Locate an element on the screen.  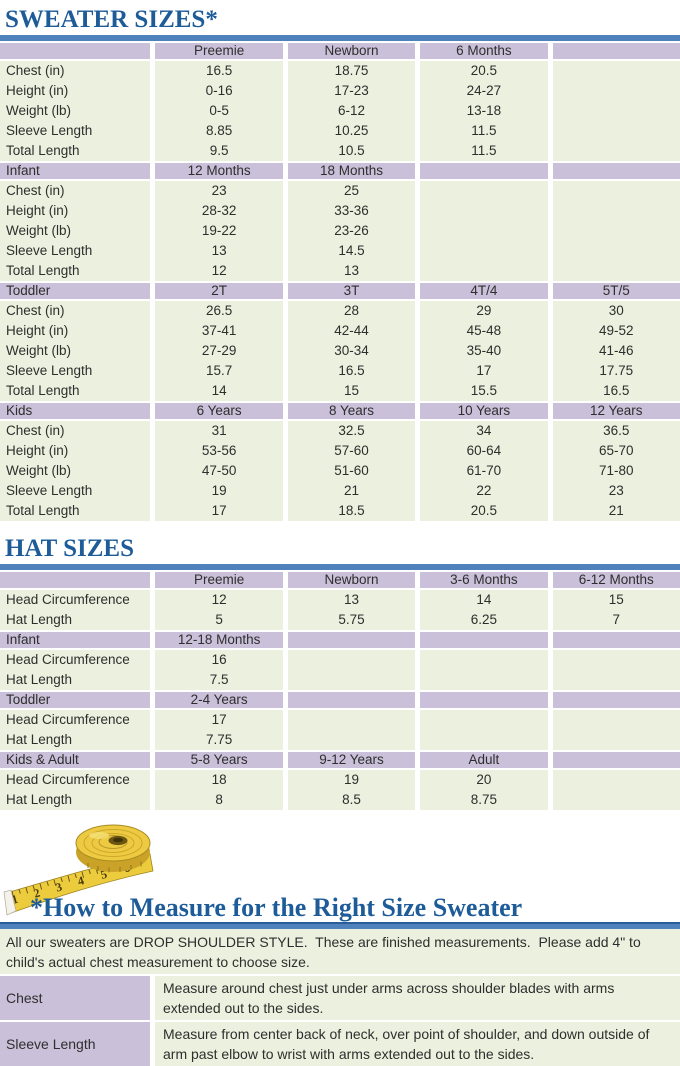
row-label-cell: Hat Length is located at coordinates (75, 740).